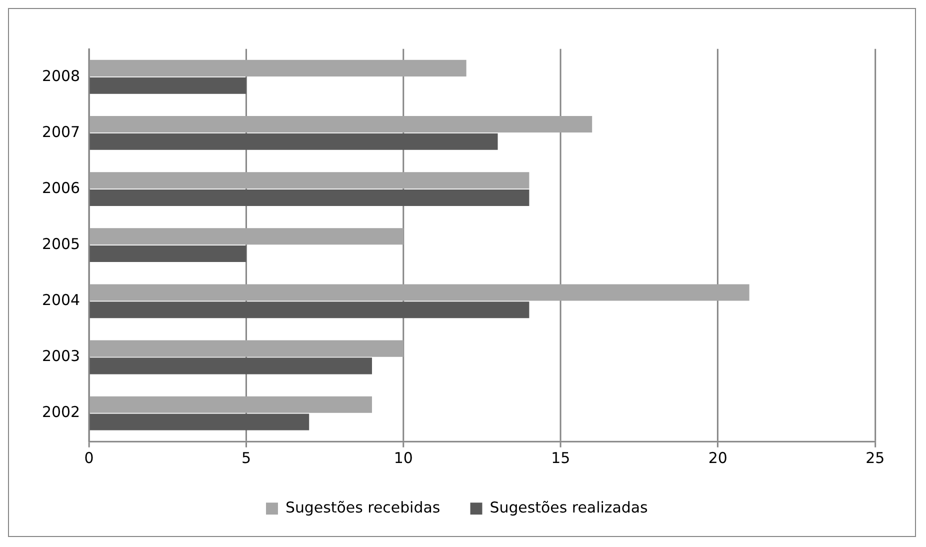 This screenshot has height=547, width=926. Describe the element at coordinates (61, 131) in the screenshot. I see `y-tick-label: 2007` at that location.